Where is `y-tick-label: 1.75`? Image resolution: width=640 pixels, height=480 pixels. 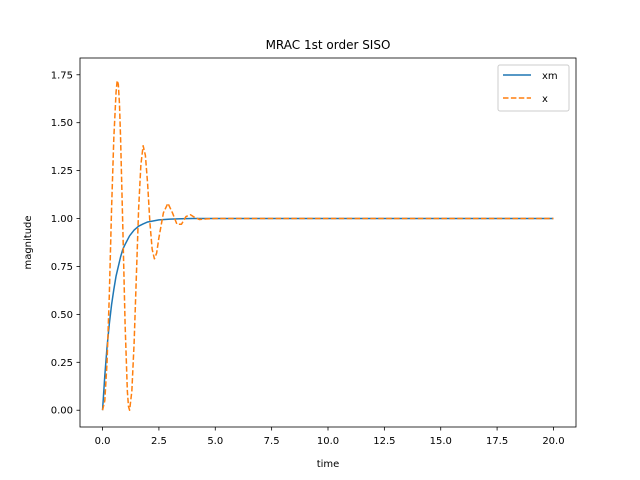
y-tick-label: 1.75 is located at coordinates (62, 75).